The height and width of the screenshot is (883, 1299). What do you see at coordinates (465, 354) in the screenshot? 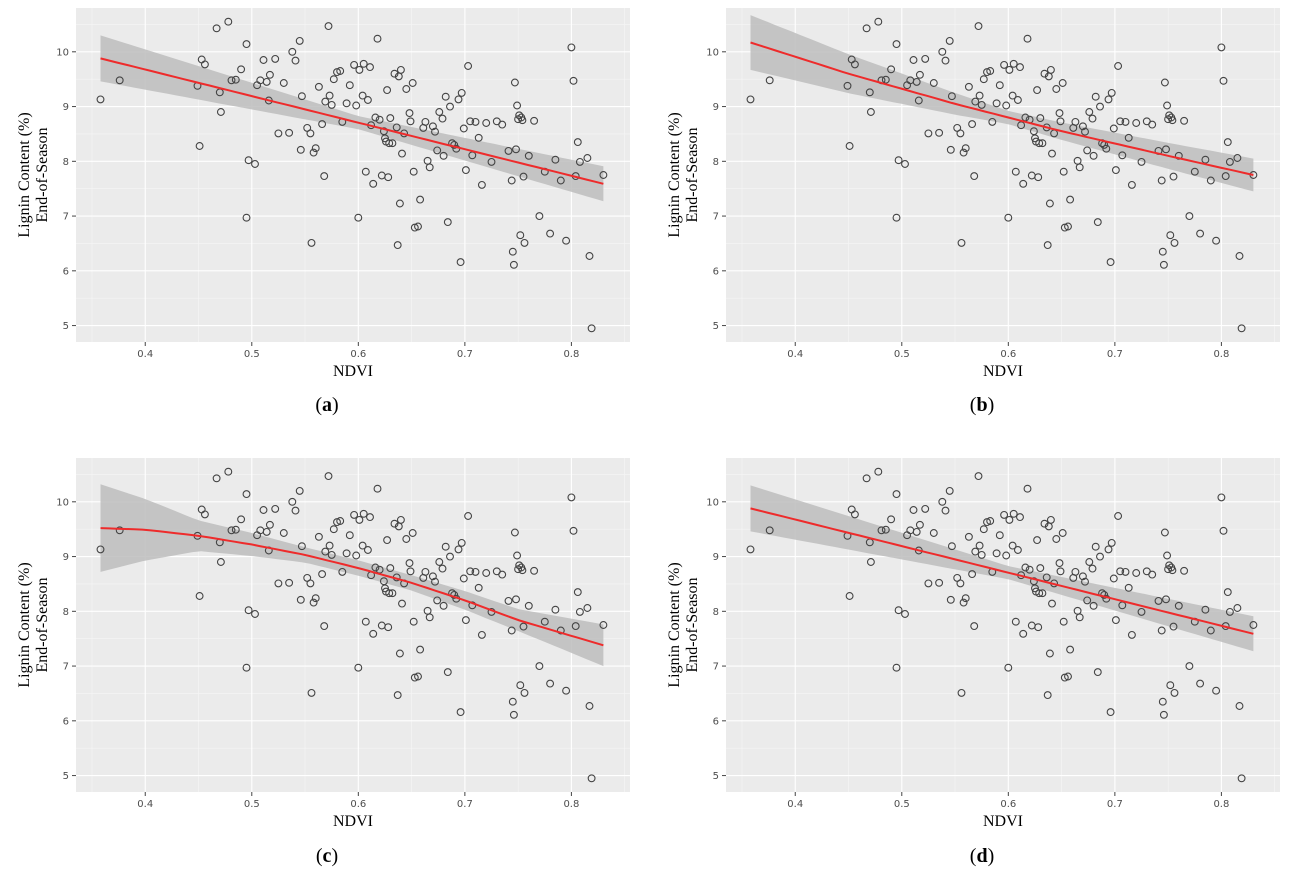
I see `x-tick-label: 0.7` at bounding box center [465, 354].